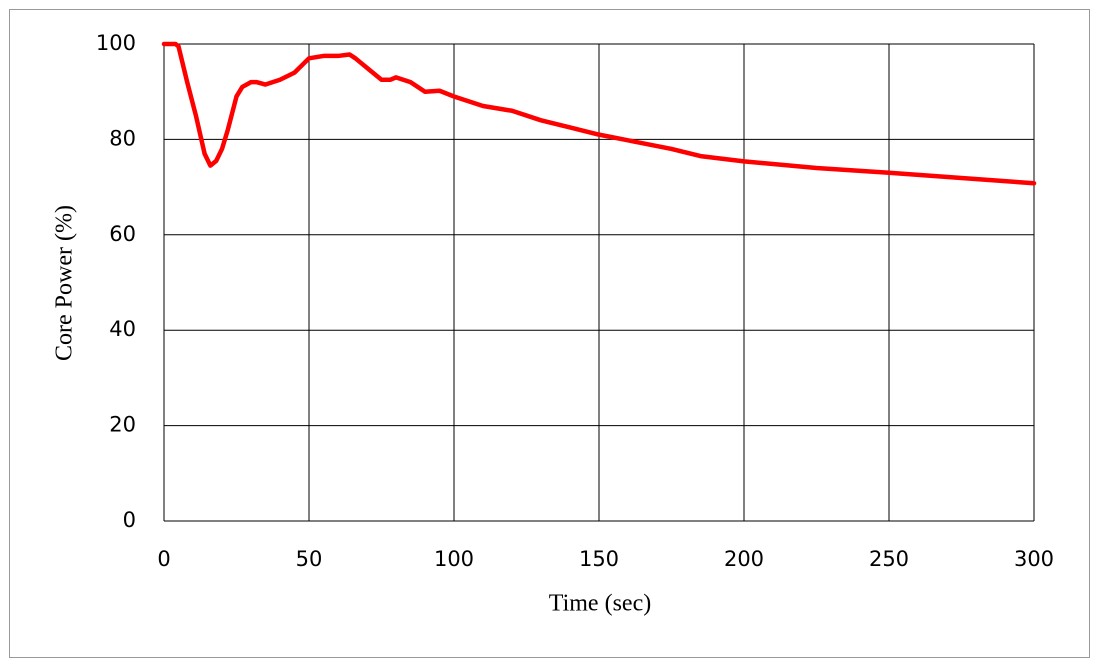 This screenshot has width=1099, height=668. I want to click on y-axis-title: Core Power (%), so click(65, 283).